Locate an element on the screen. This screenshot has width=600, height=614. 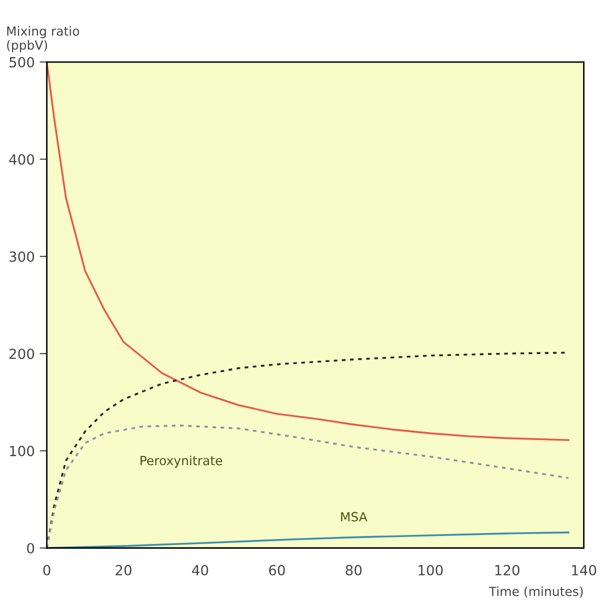
x-tick-label: 100 is located at coordinates (430, 570).